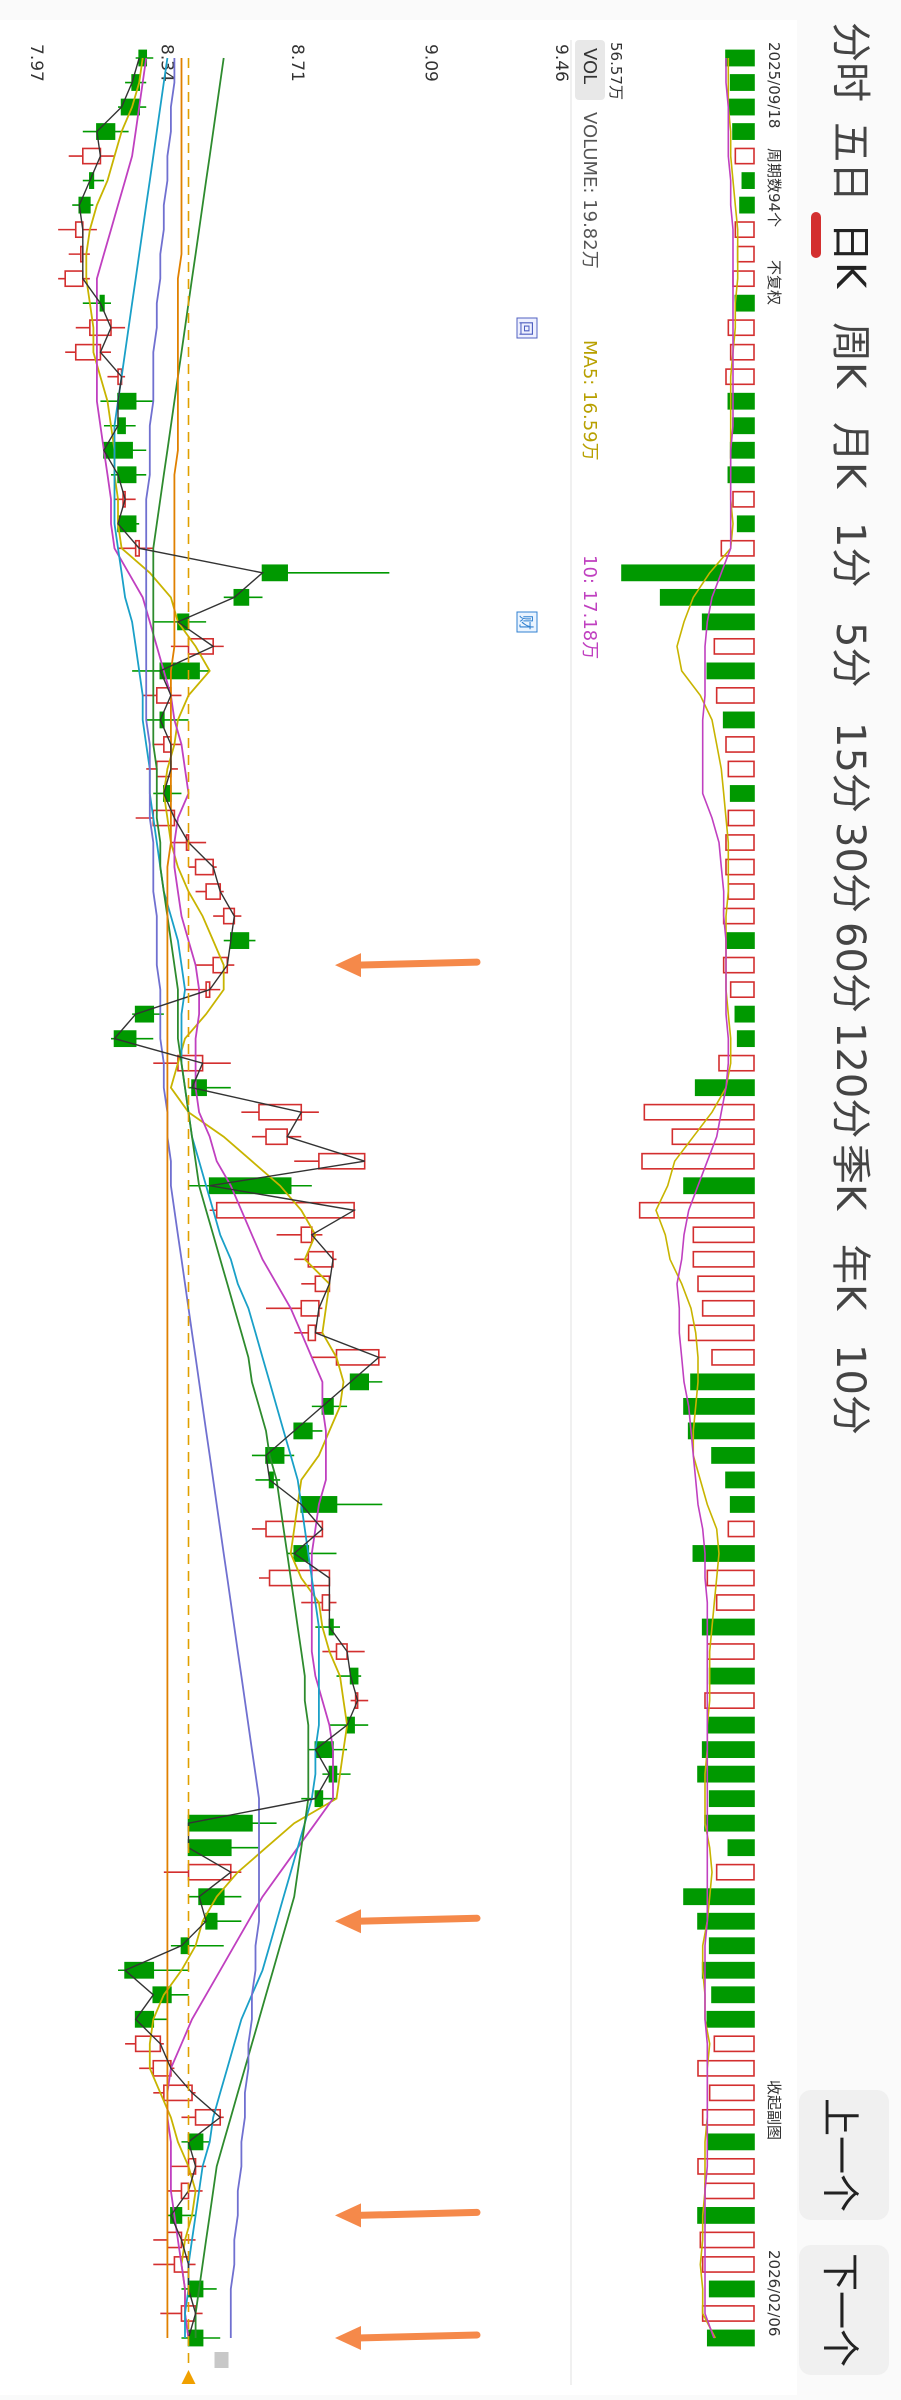 This screenshot has height=2400, width=901. Describe the element at coordinates (697, 1198) in the screenshot. I see `volume-ma5-line` at that location.